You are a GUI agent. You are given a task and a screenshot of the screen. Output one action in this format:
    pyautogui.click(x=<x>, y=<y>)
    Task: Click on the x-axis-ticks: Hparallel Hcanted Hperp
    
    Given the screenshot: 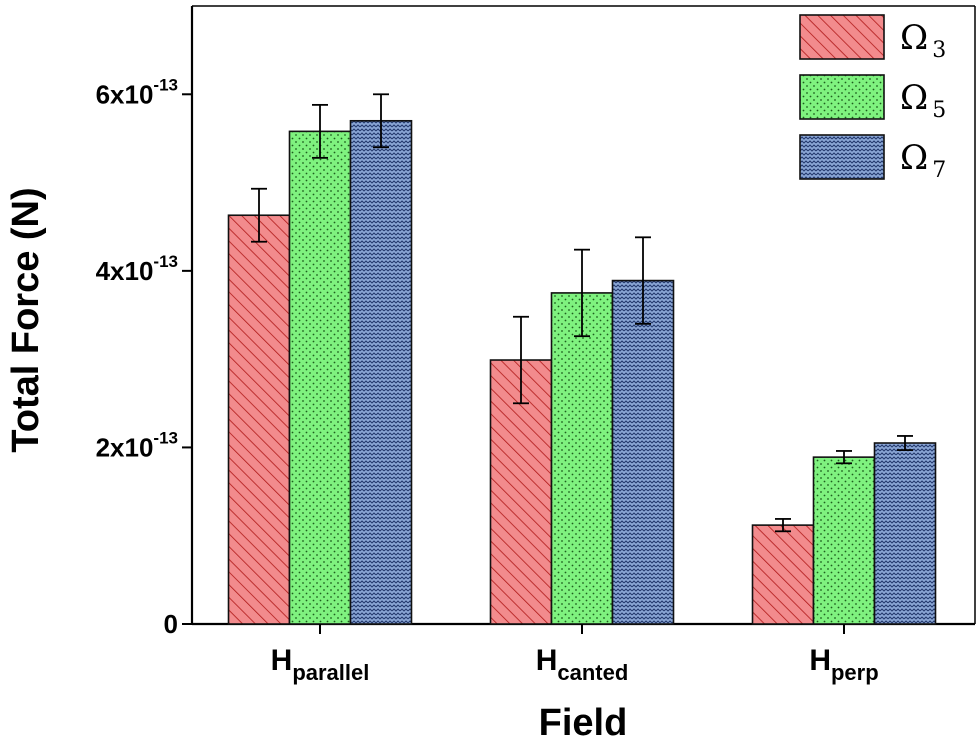 What is the action you would take?
    pyautogui.click(x=575, y=654)
    